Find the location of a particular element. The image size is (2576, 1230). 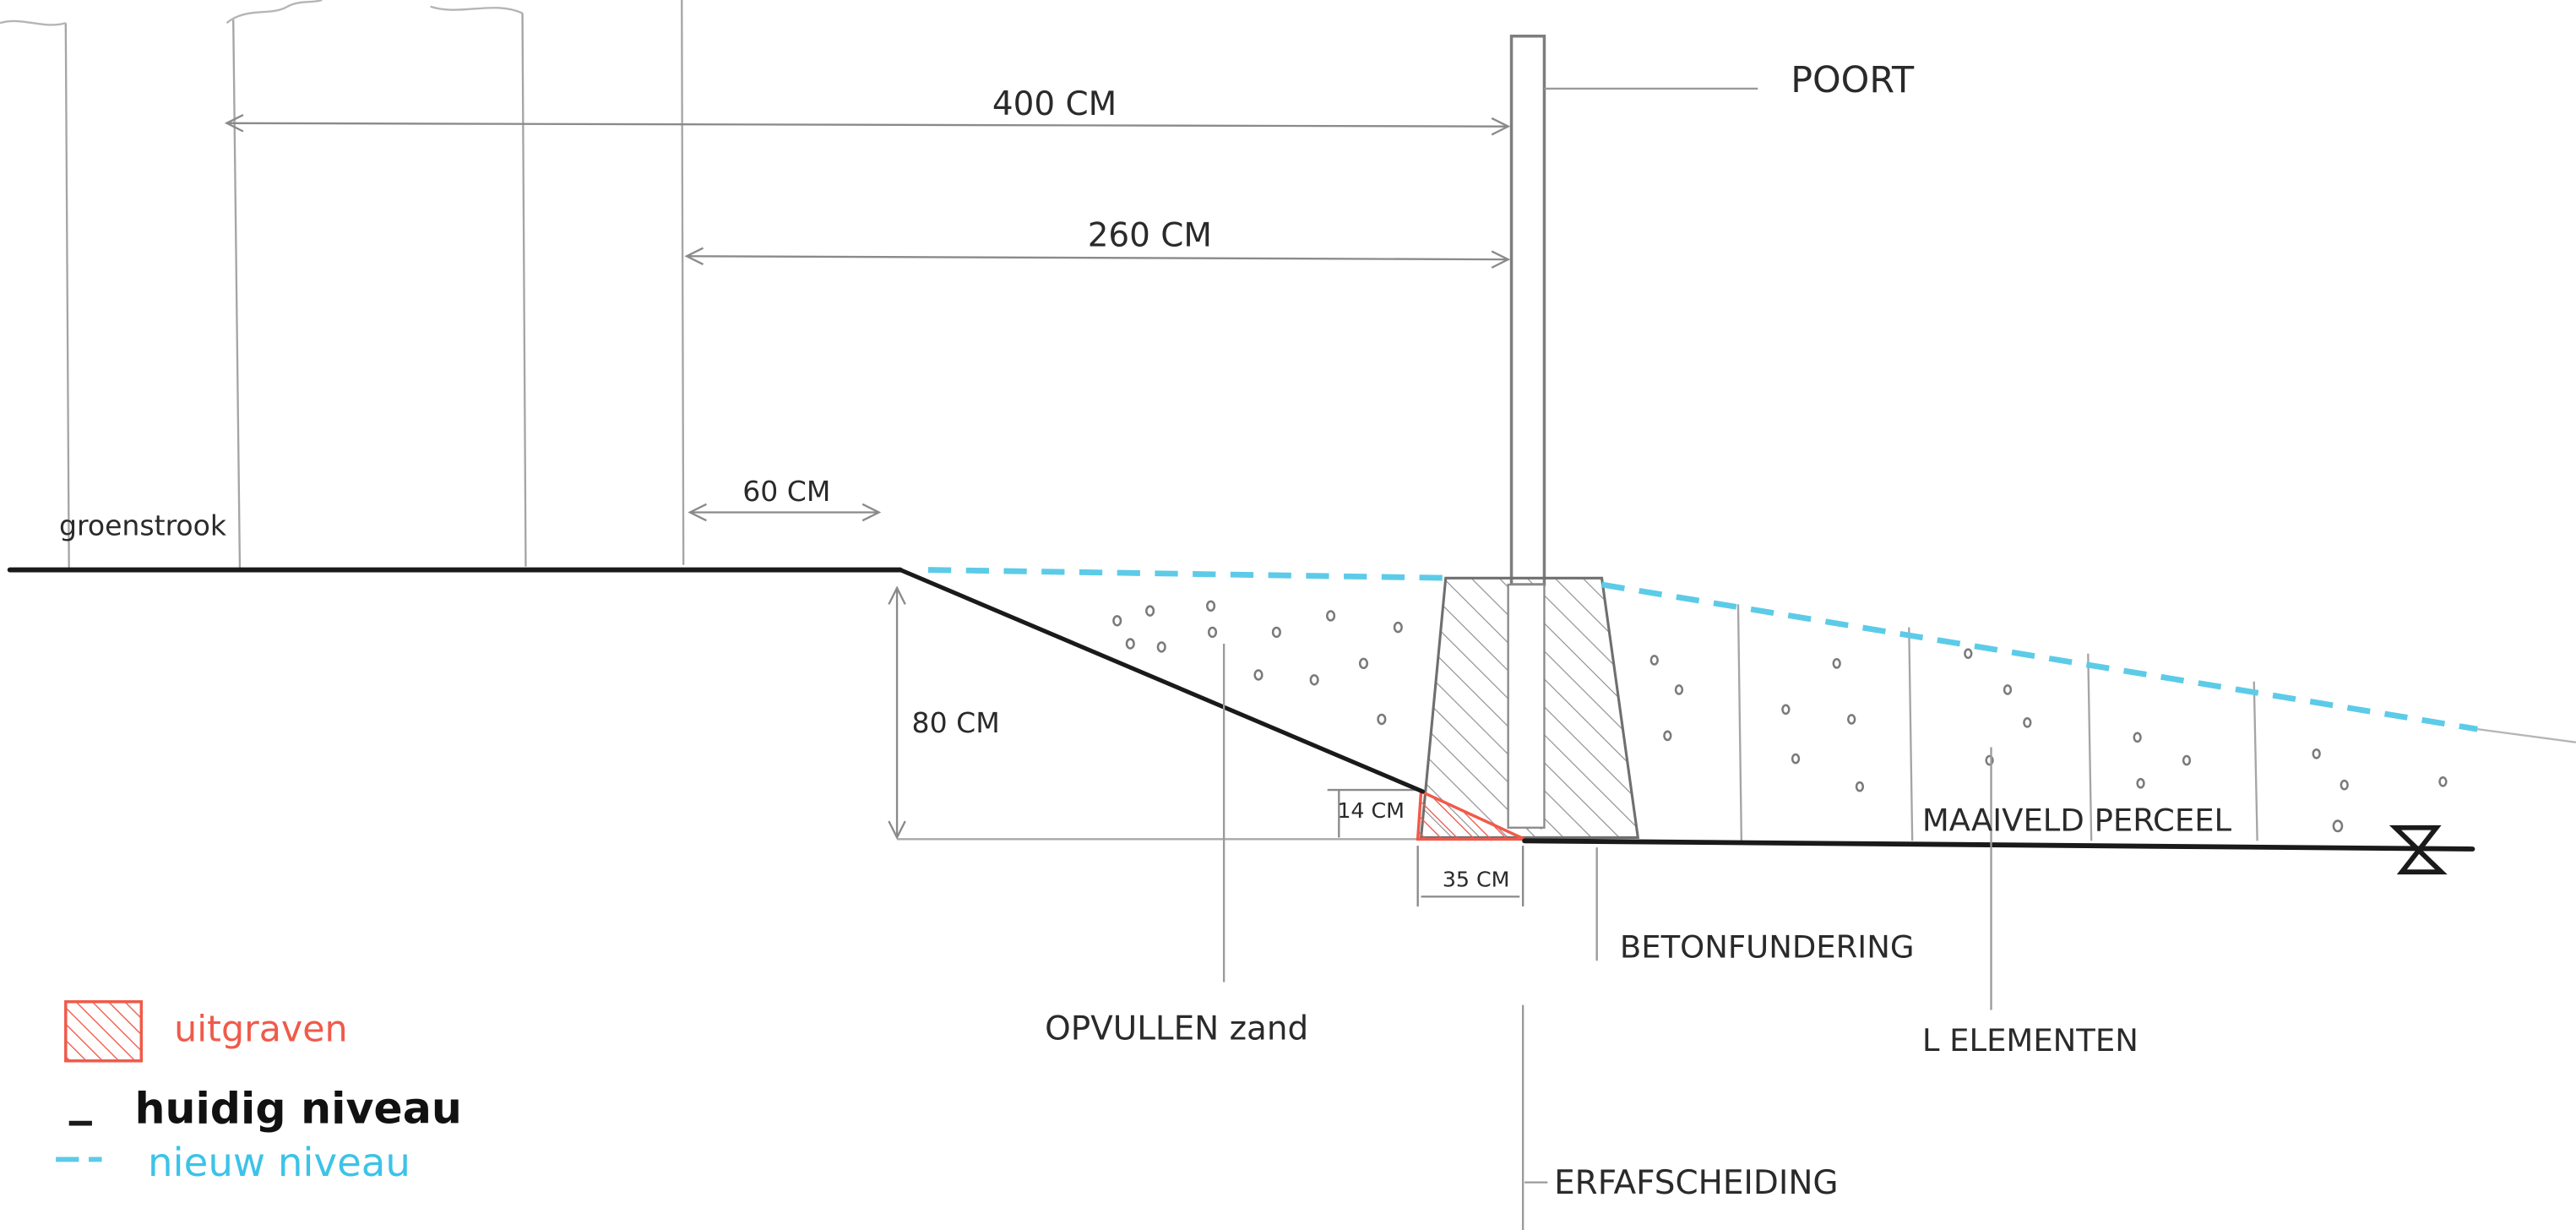

background-pencil-lines is located at coordinates (342, 285).